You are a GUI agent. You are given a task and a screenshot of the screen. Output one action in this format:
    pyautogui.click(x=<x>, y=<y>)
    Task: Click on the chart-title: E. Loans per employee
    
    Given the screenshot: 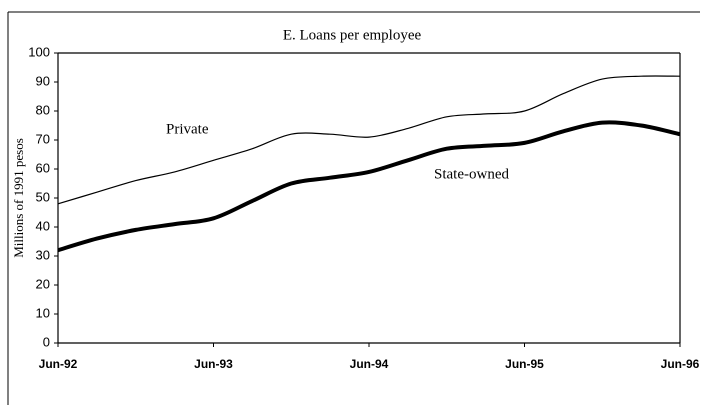 What is the action you would take?
    pyautogui.click(x=352, y=35)
    